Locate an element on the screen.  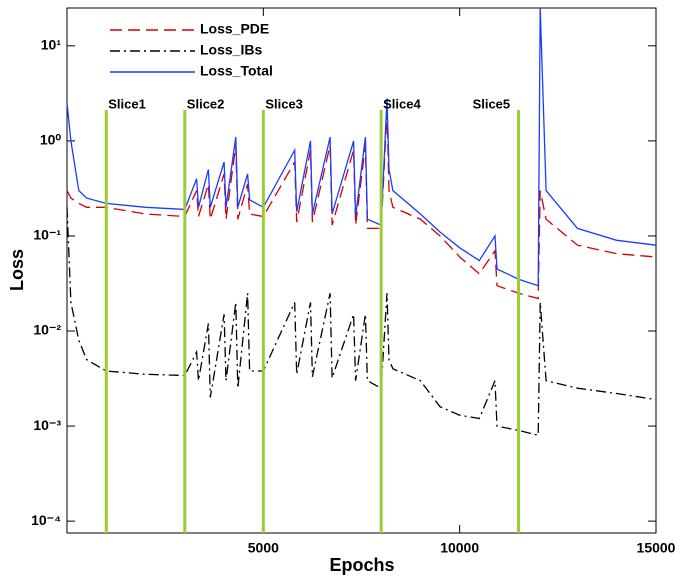
y-tick-label: 10⁻² is located at coordinates (47, 330).